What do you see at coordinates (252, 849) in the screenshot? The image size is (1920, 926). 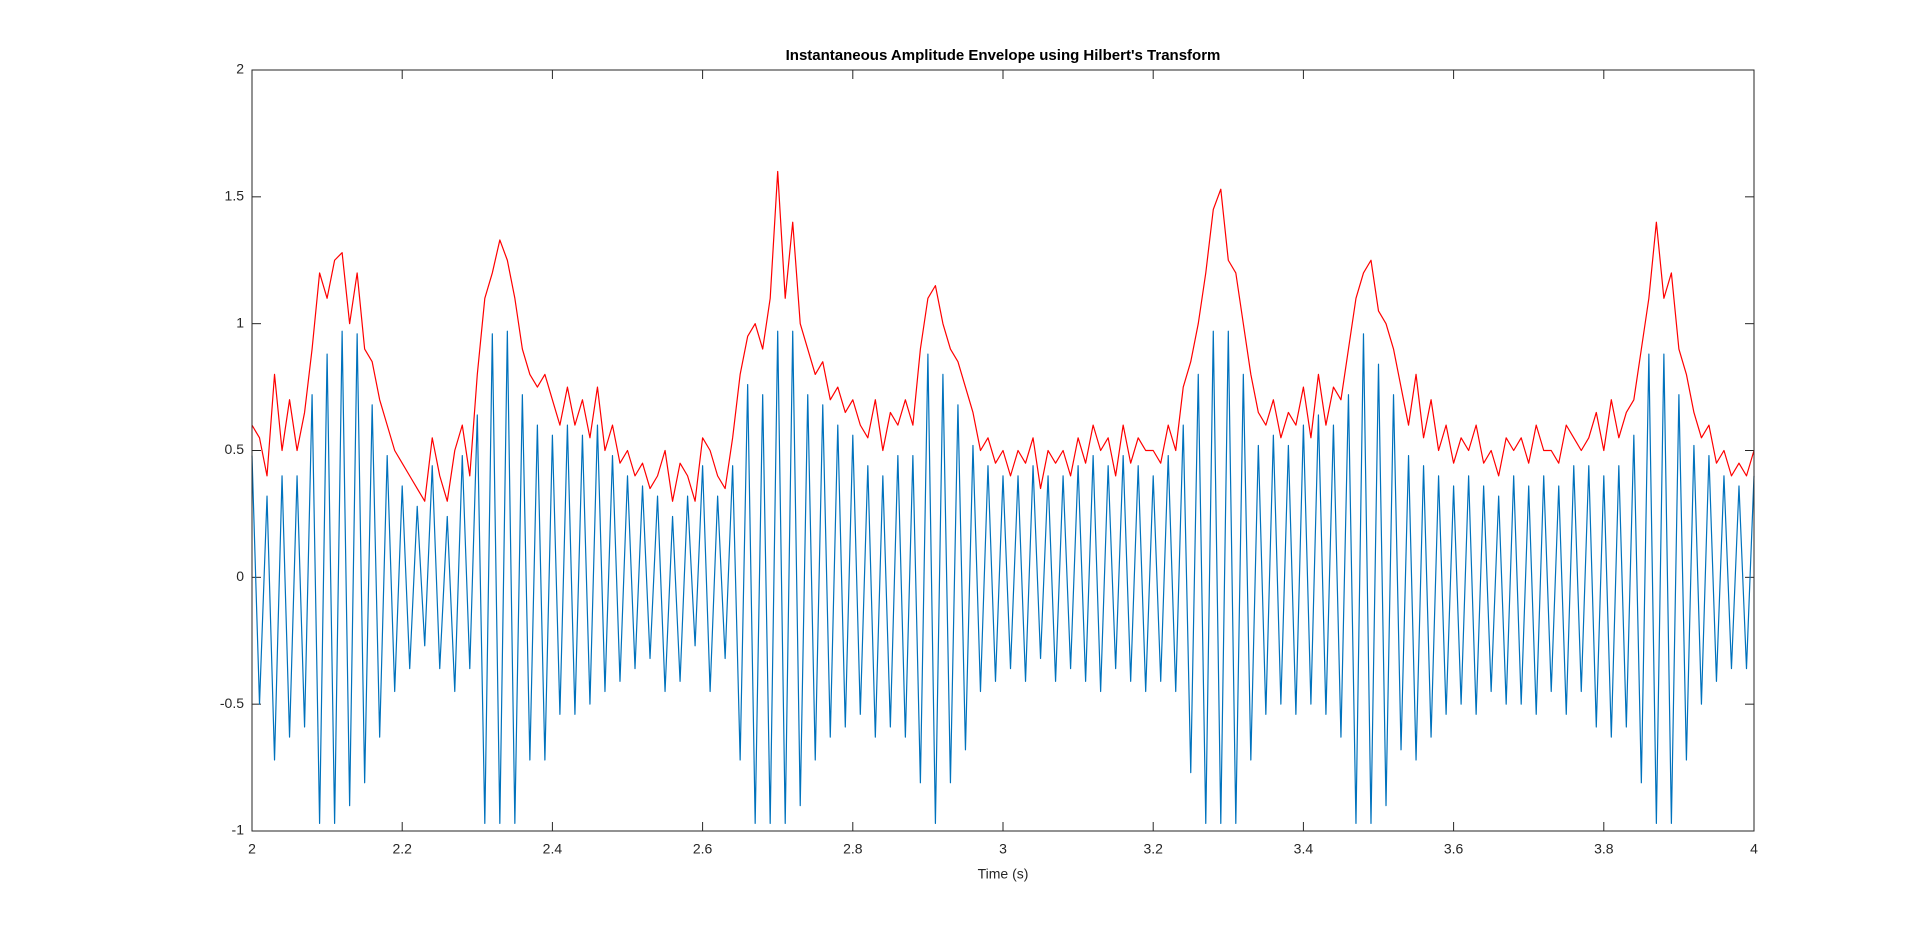 I see `x-tick-label: 2` at bounding box center [252, 849].